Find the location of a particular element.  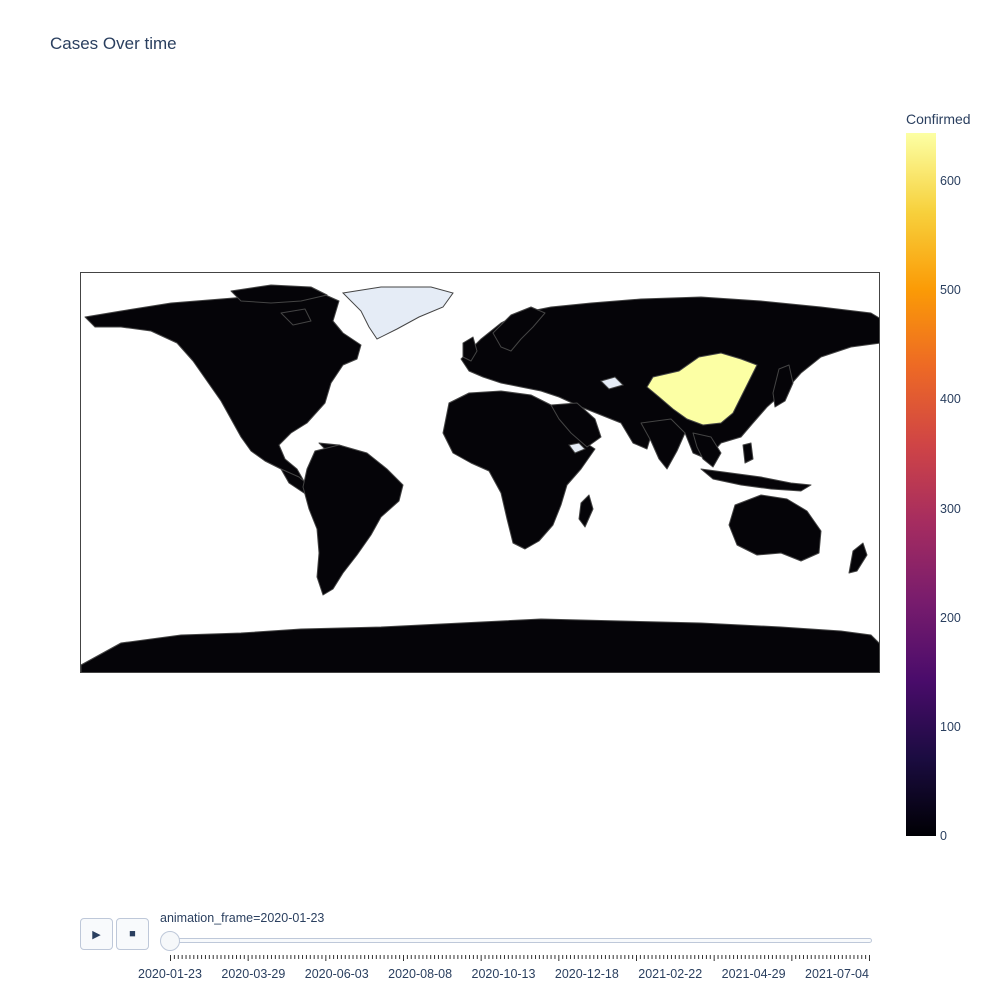

stop-button: ■ is located at coordinates (132, 934).